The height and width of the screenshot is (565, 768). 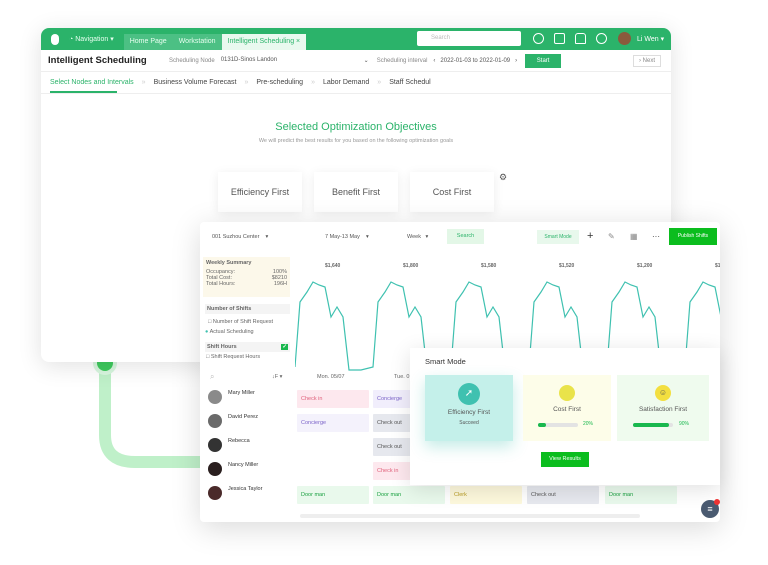 I want to click on shift-block: Clerk, so click(x=486, y=495).